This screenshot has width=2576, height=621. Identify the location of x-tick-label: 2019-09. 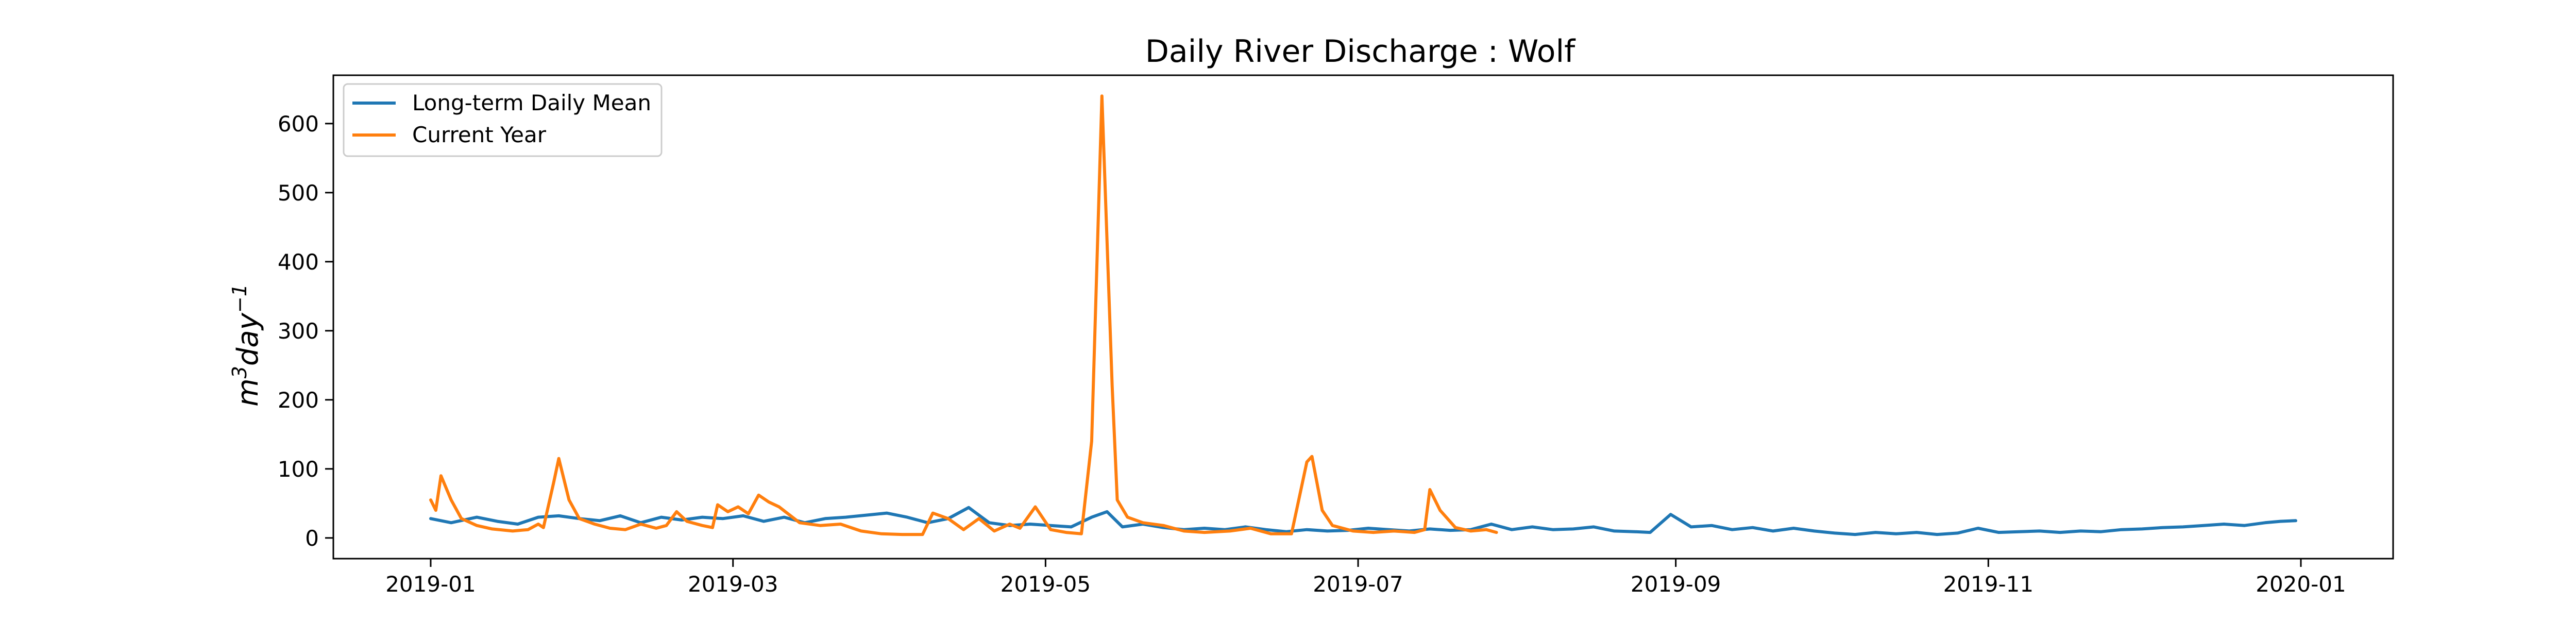
(1676, 584).